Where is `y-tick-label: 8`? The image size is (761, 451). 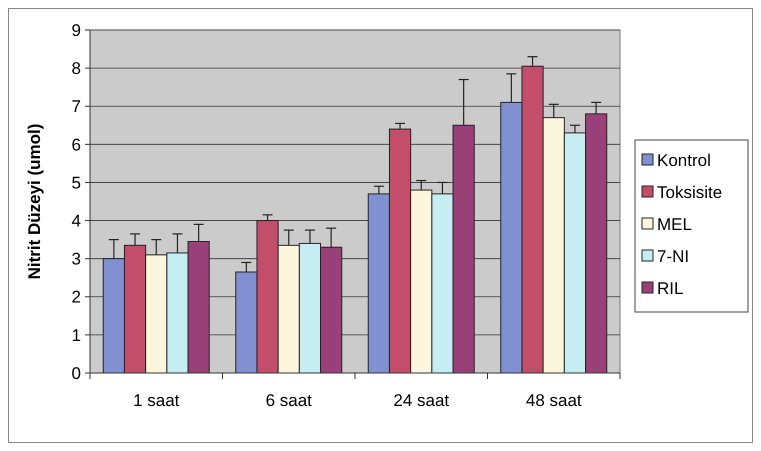 y-tick-label: 8 is located at coordinates (76, 68).